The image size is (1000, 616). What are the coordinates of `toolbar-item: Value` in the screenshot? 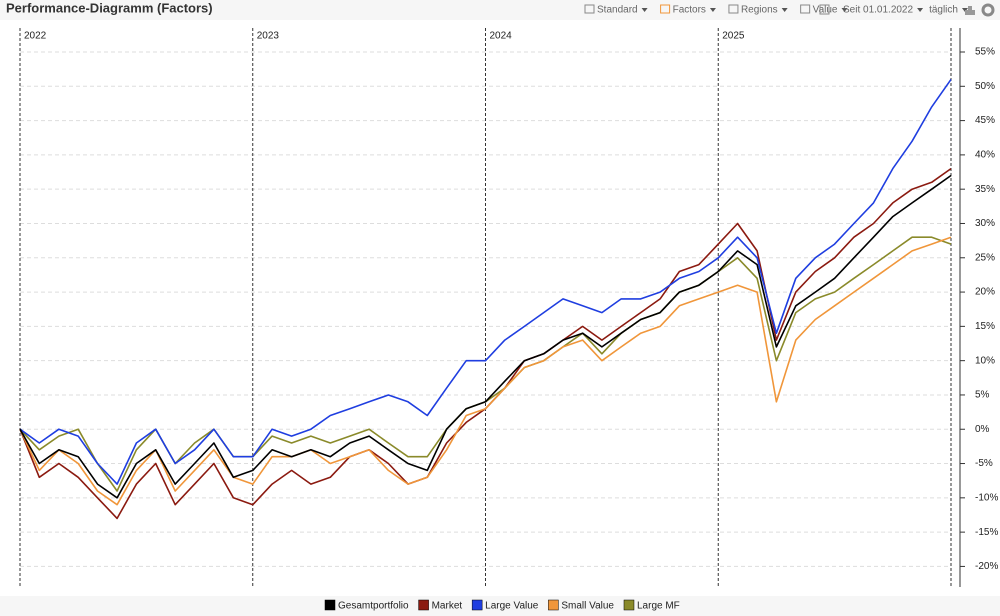 It's located at (825, 10).